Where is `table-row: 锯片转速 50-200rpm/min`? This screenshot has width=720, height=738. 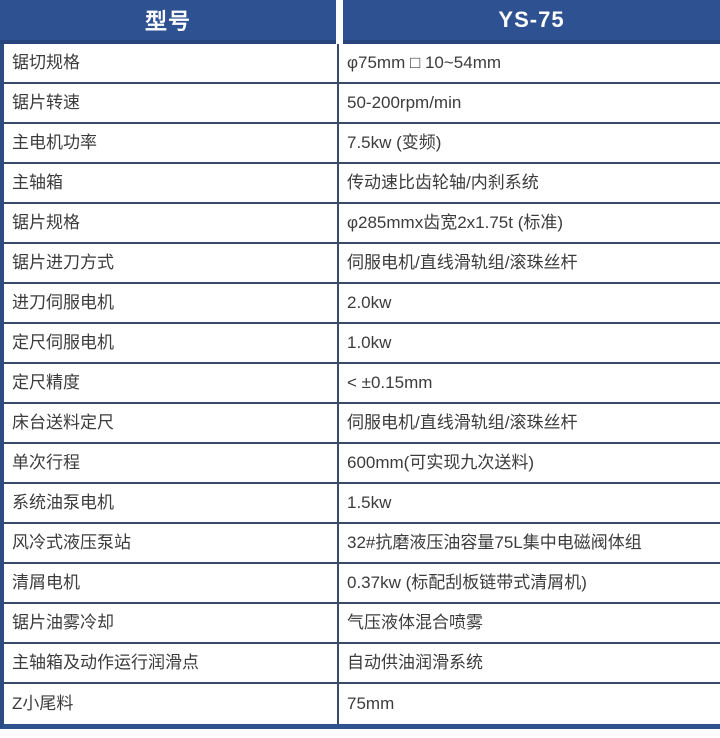
table-row: 锯片转速 50-200rpm/min is located at coordinates (362, 104).